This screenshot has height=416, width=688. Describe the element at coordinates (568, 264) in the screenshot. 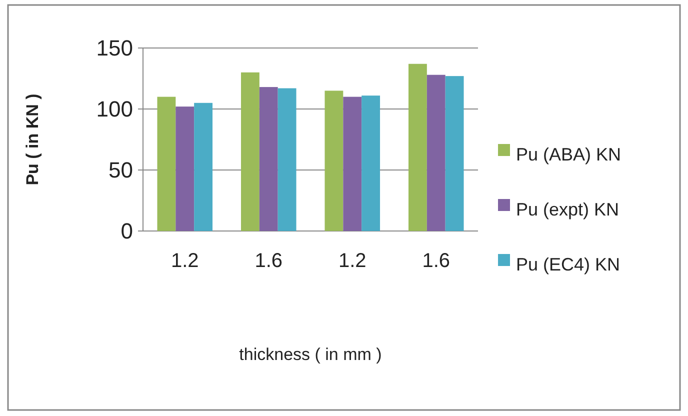

I see `legend-label: Pu (EC4) KN` at that location.